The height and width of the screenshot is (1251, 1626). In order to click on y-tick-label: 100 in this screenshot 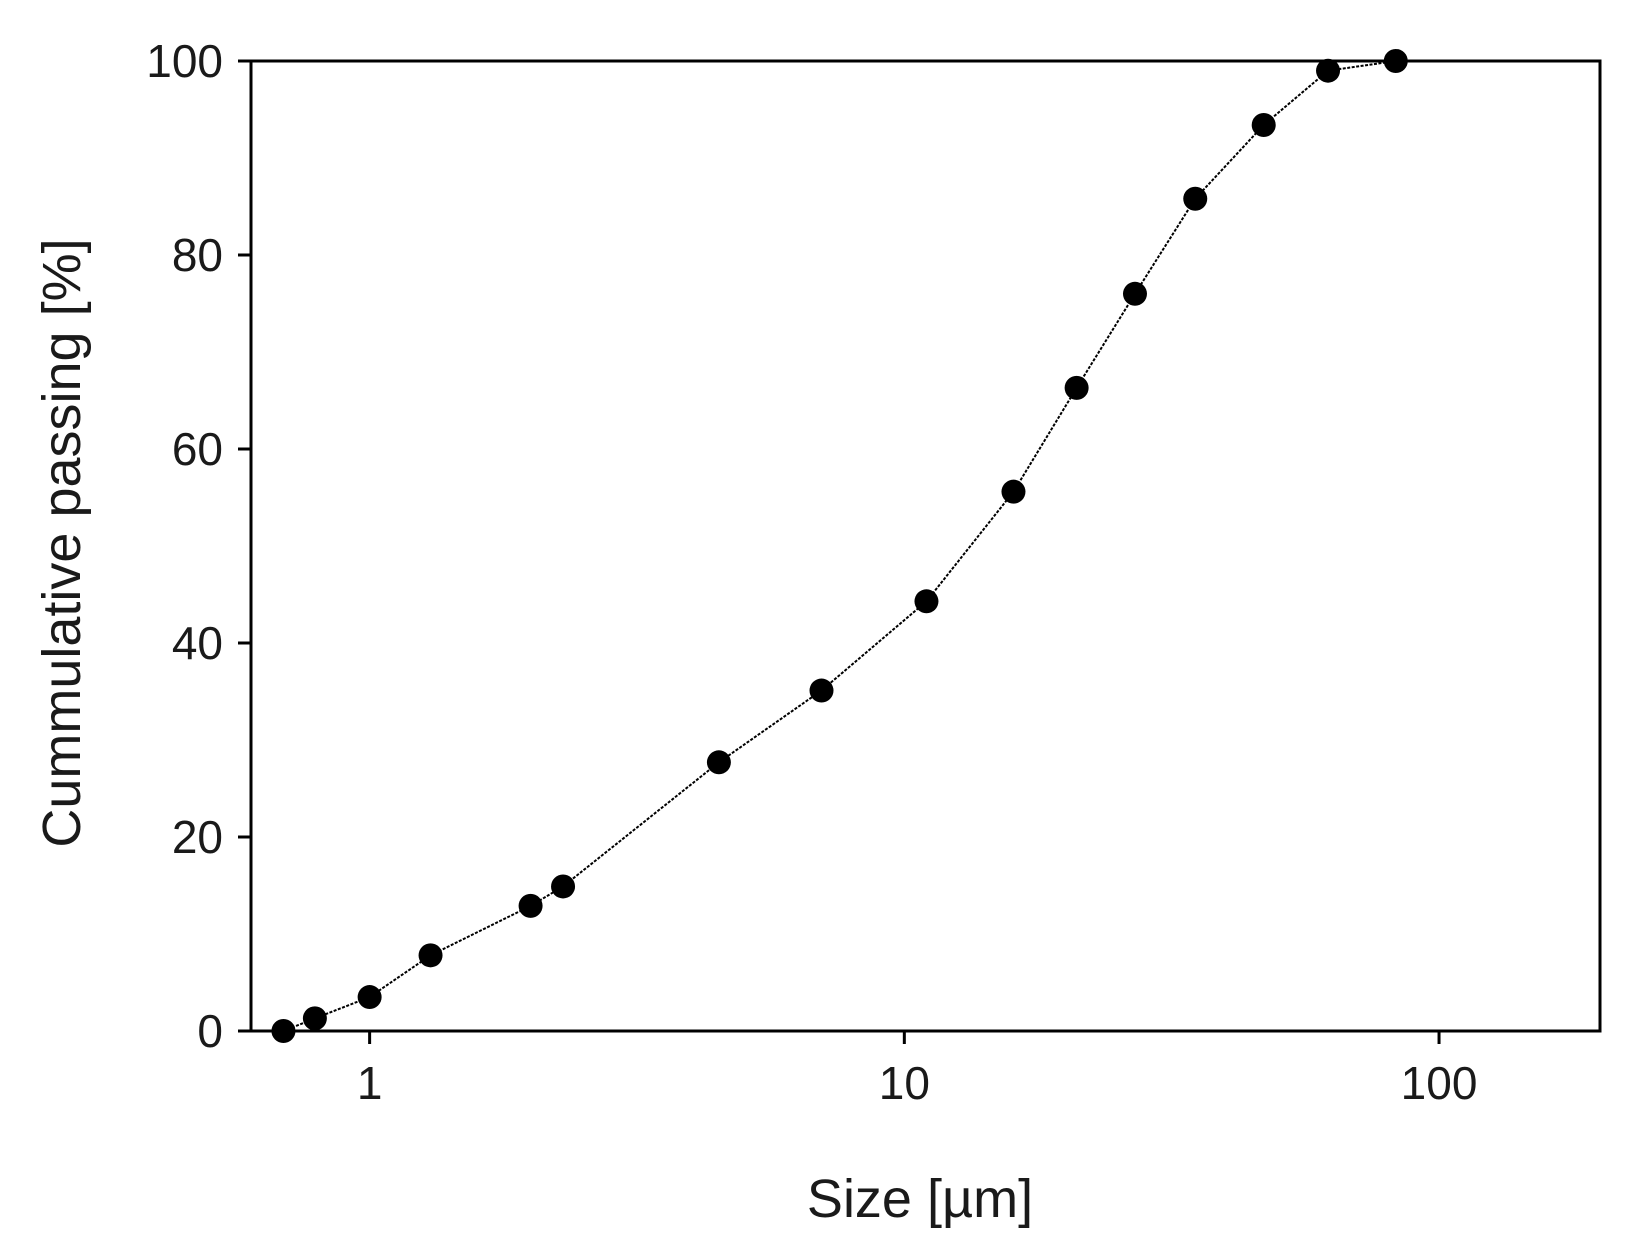, I will do `click(184, 61)`.